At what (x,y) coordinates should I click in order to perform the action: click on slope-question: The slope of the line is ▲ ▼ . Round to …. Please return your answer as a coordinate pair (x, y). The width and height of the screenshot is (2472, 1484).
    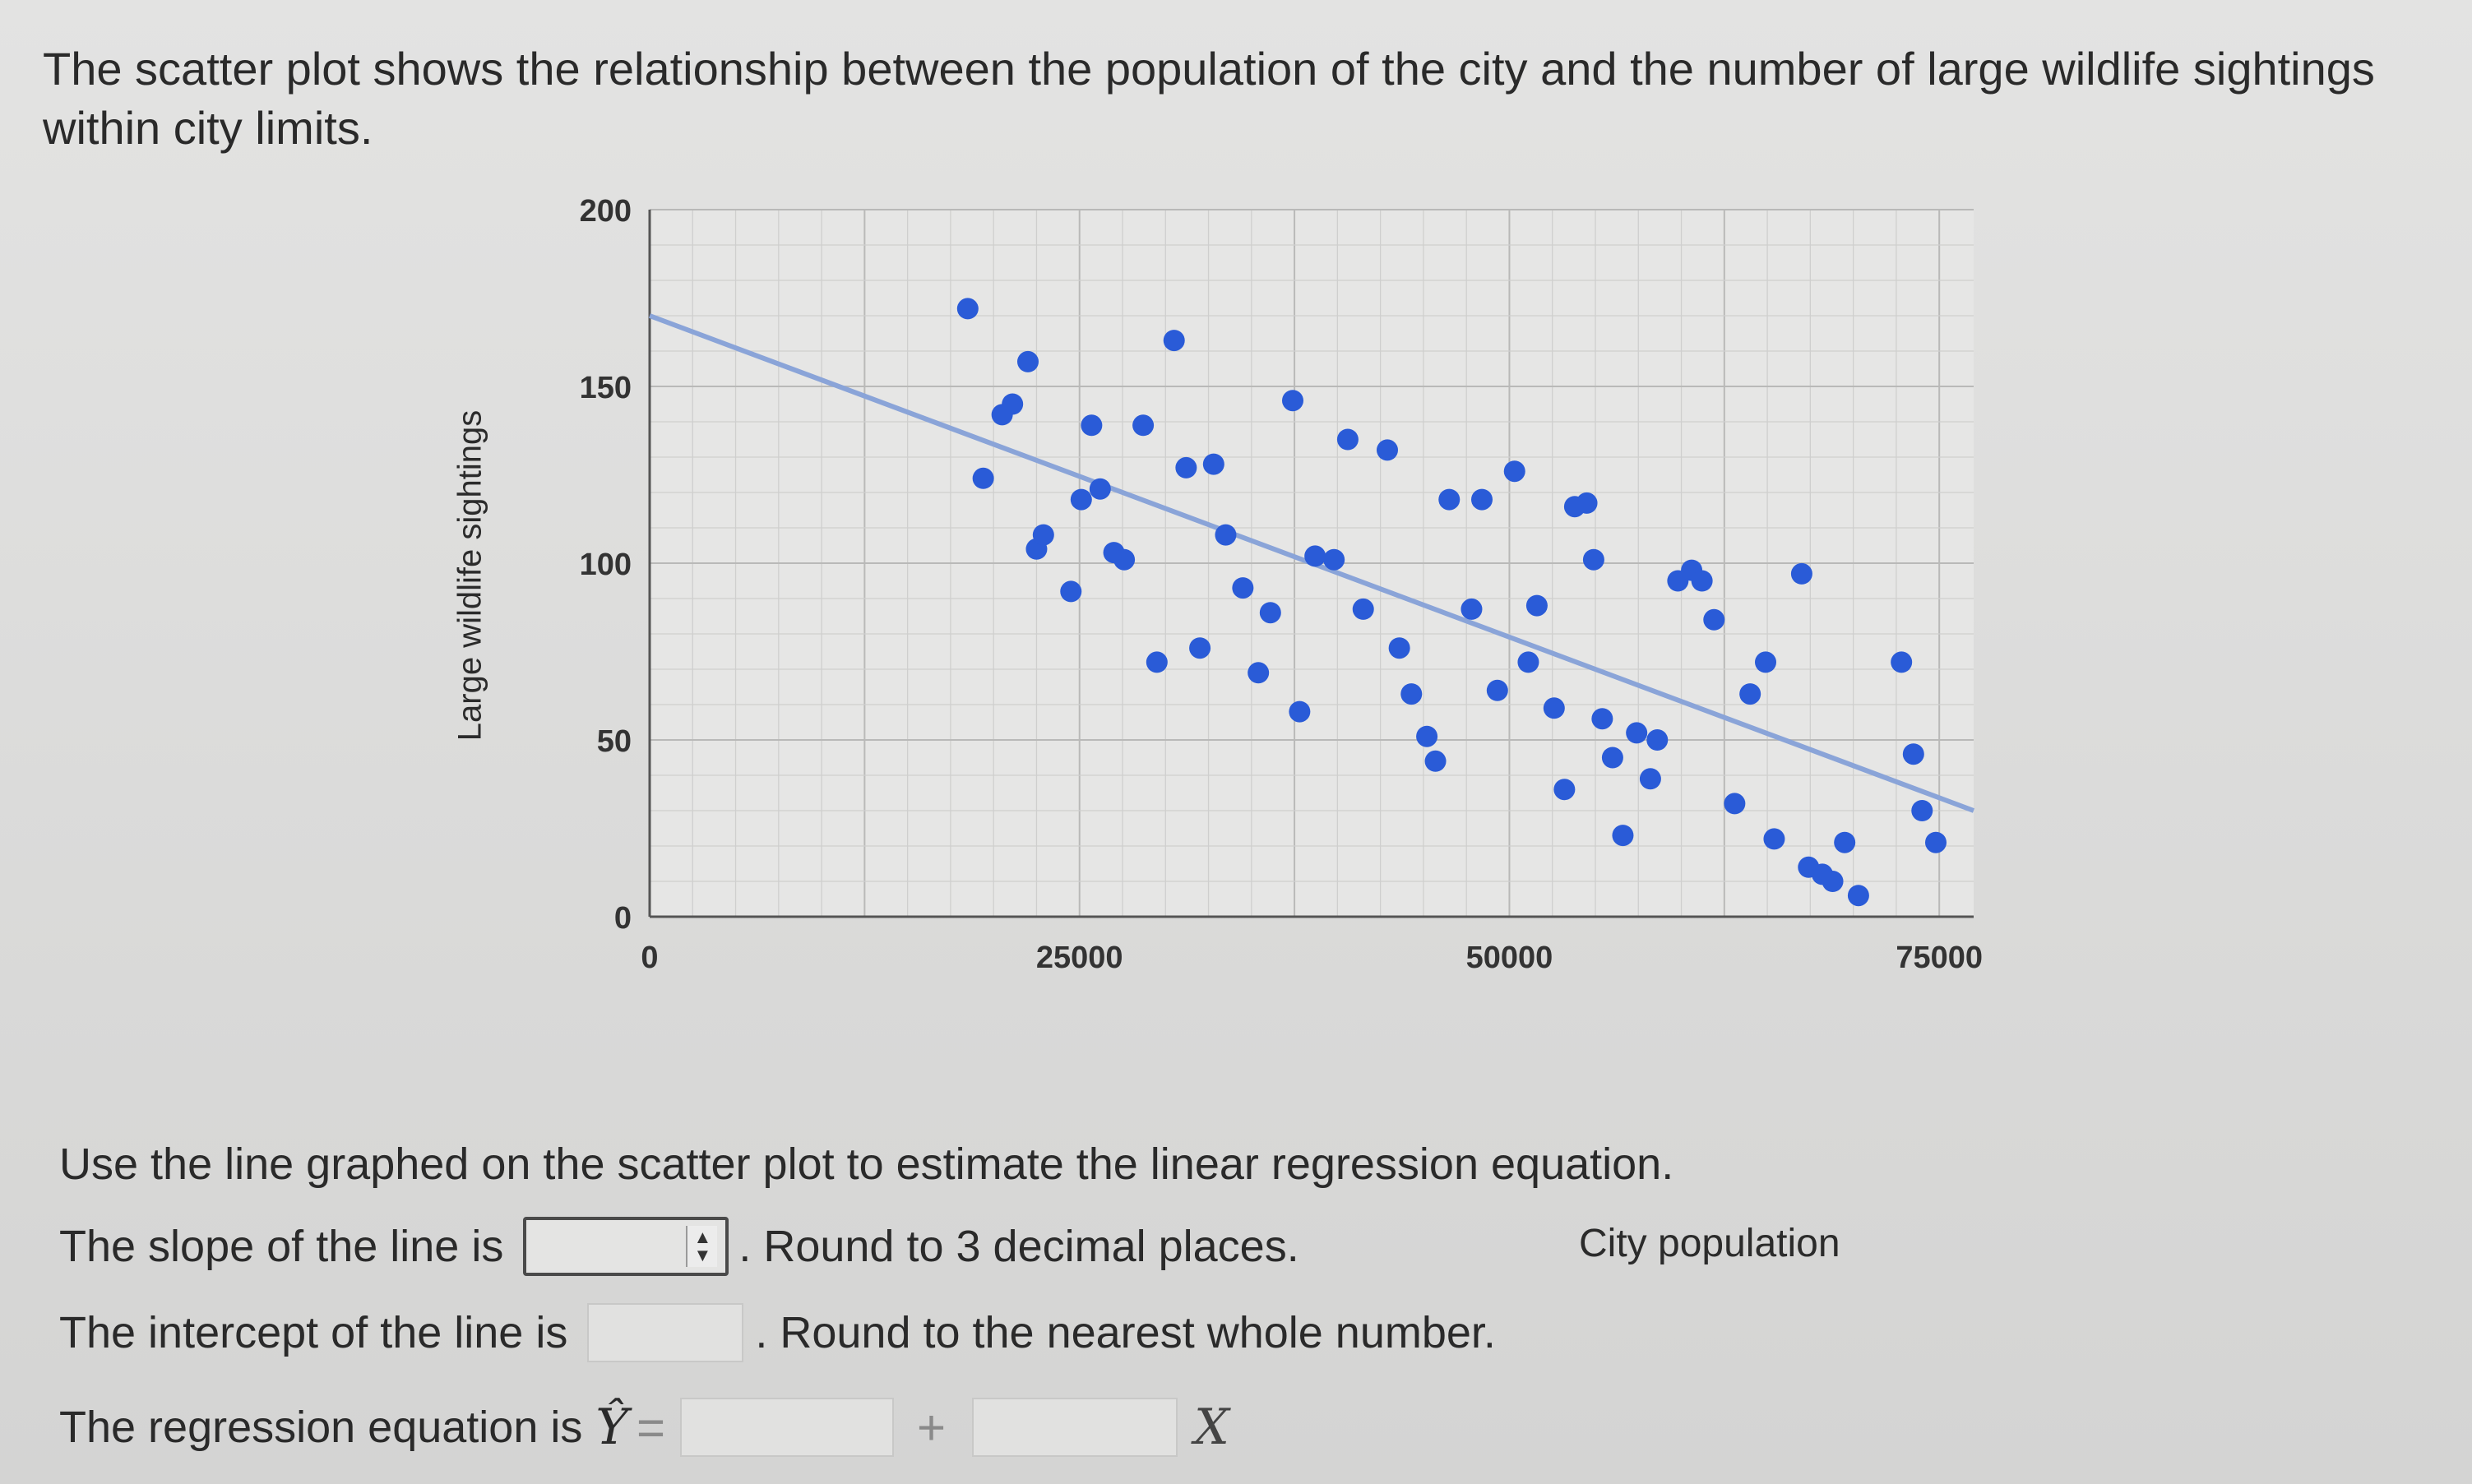
    Looking at the image, I should click on (679, 1247).